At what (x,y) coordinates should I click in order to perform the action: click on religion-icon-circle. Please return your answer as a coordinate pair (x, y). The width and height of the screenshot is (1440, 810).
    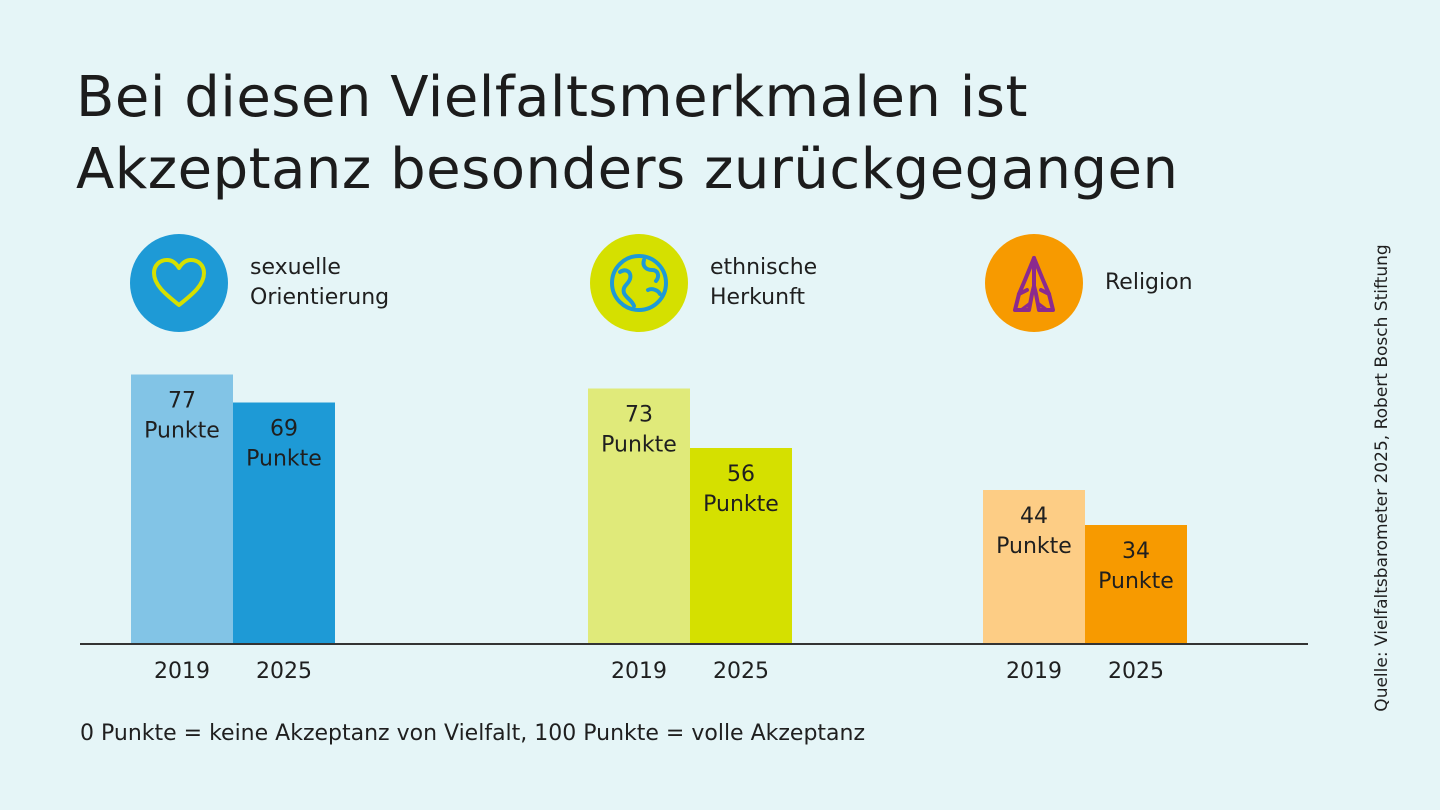
    Looking at the image, I should click on (1034, 283).